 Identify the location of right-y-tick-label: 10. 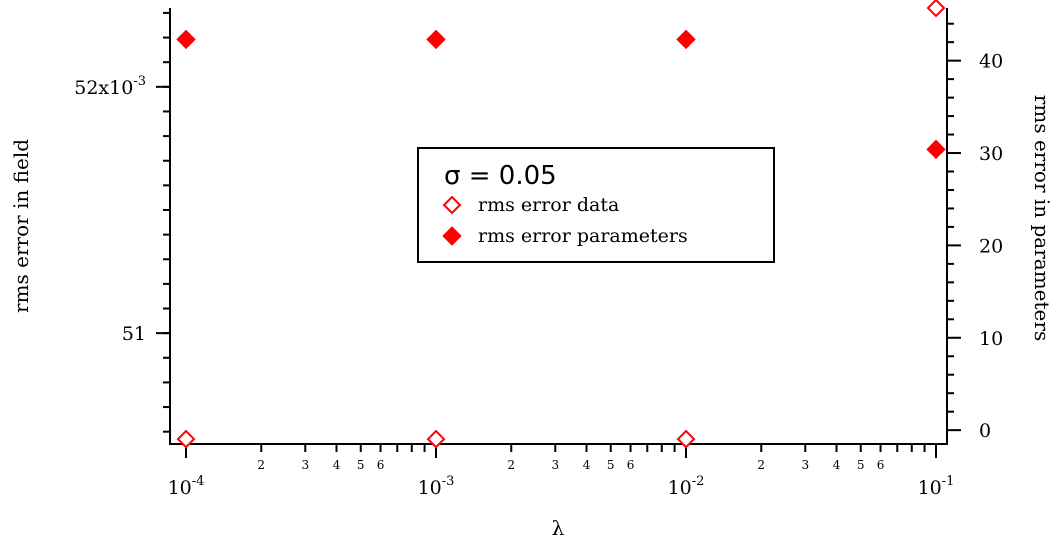
(991, 339).